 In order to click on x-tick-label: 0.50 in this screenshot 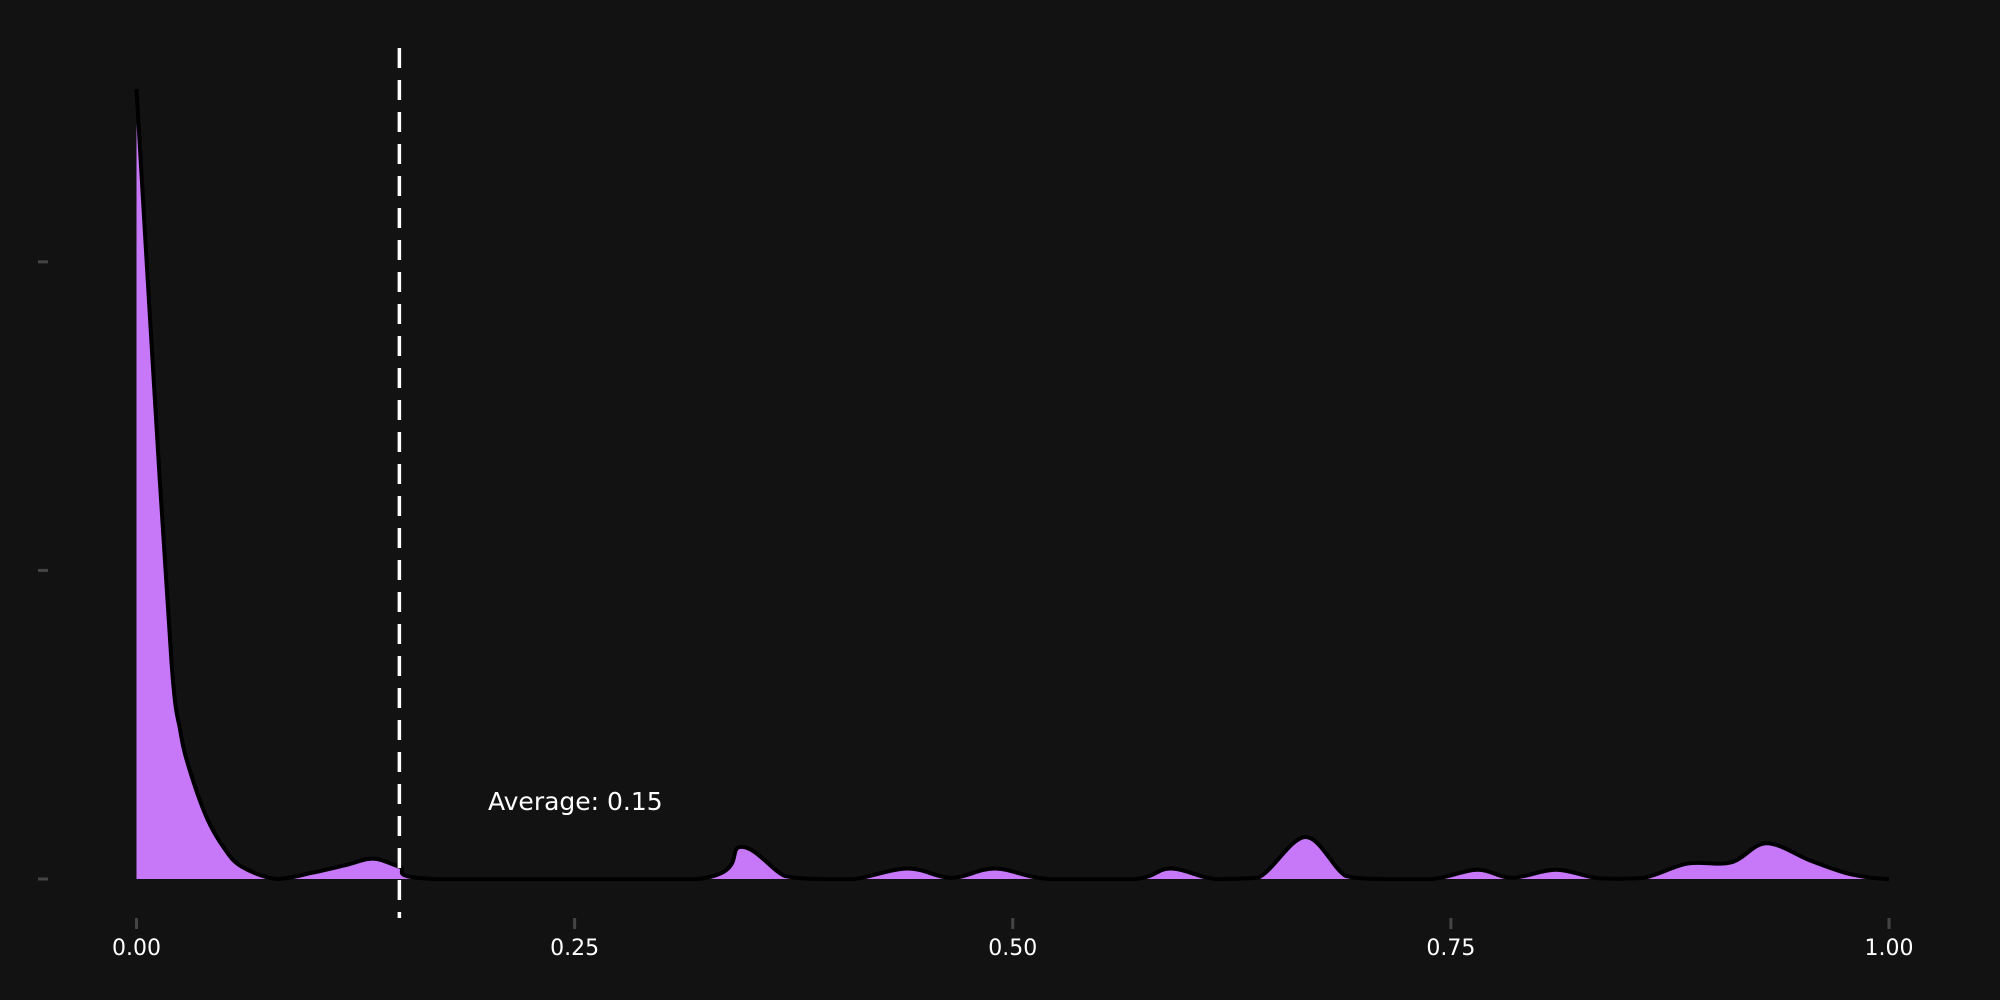, I will do `click(1012, 948)`.